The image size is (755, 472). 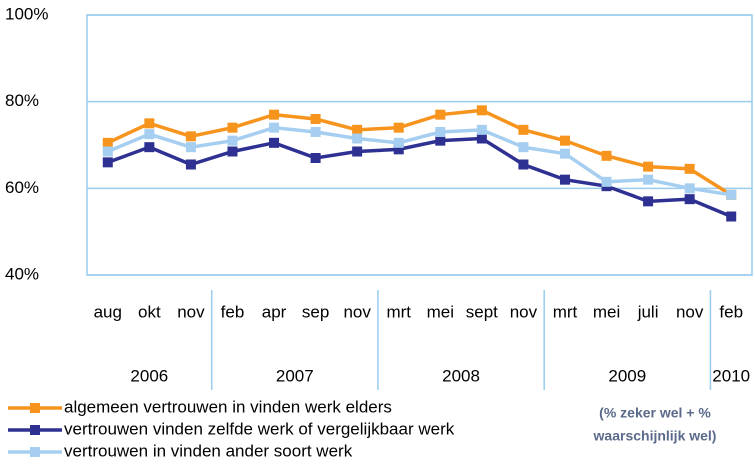 What do you see at coordinates (461, 375) in the screenshot?
I see `year-label: 2008` at bounding box center [461, 375].